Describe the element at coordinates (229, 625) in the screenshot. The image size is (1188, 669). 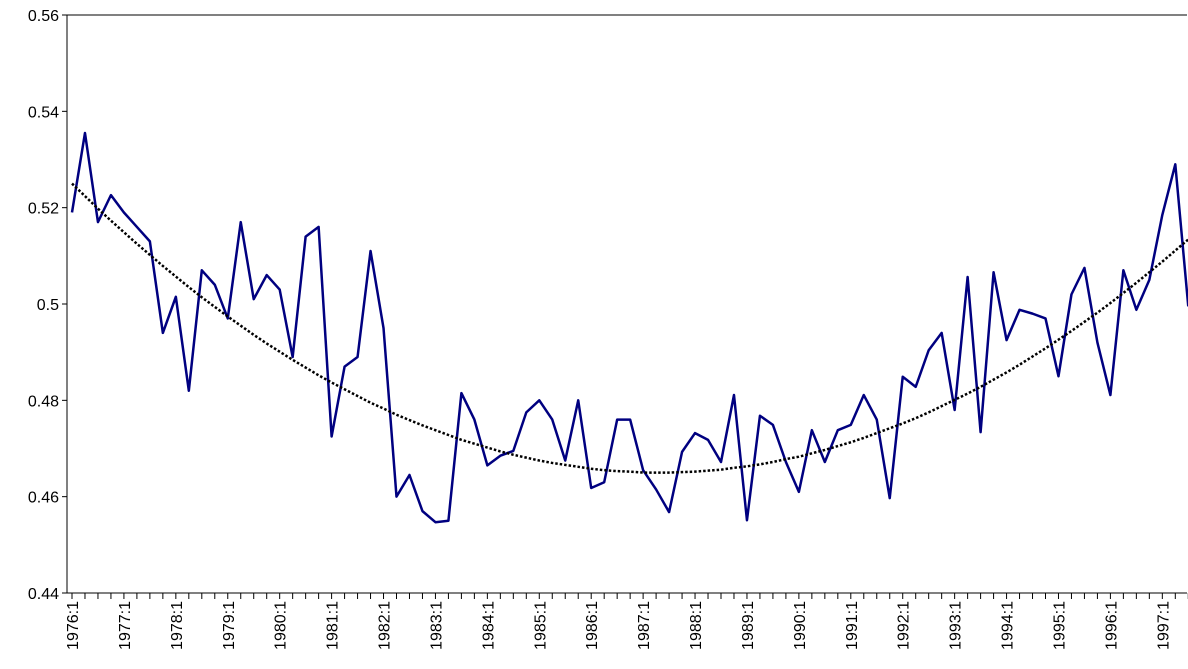
I see `x-tick-label: 1979:1` at that location.